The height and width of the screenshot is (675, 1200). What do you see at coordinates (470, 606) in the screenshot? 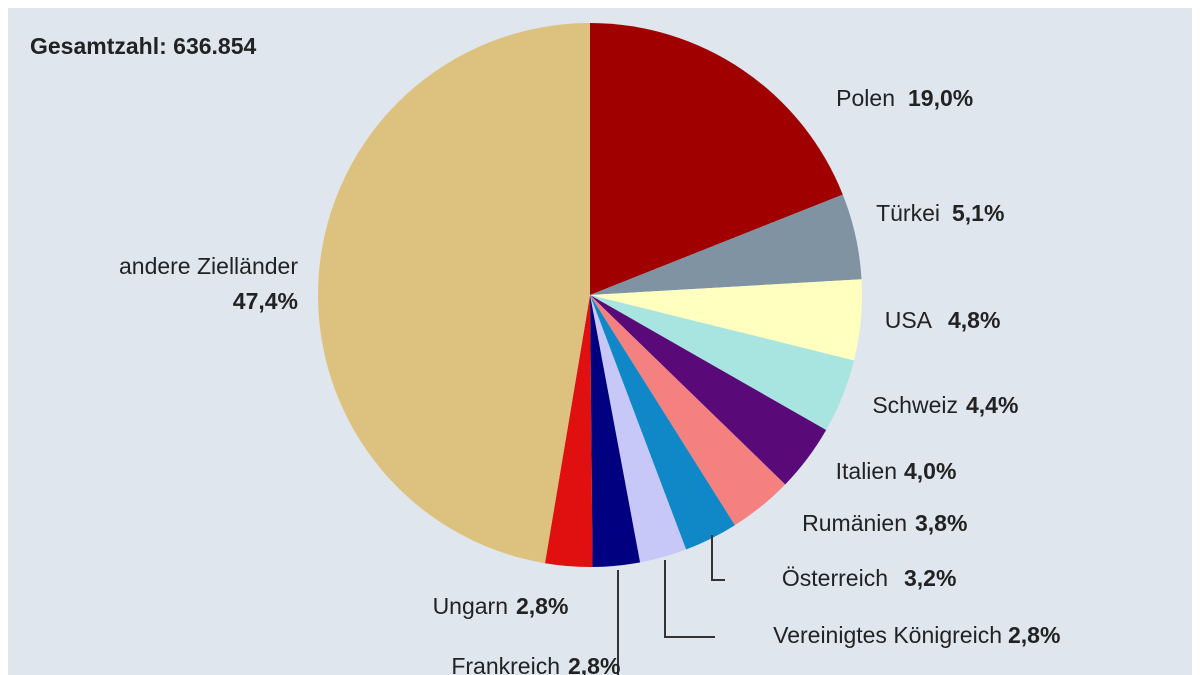
I see `slice-label: Ungarn` at bounding box center [470, 606].